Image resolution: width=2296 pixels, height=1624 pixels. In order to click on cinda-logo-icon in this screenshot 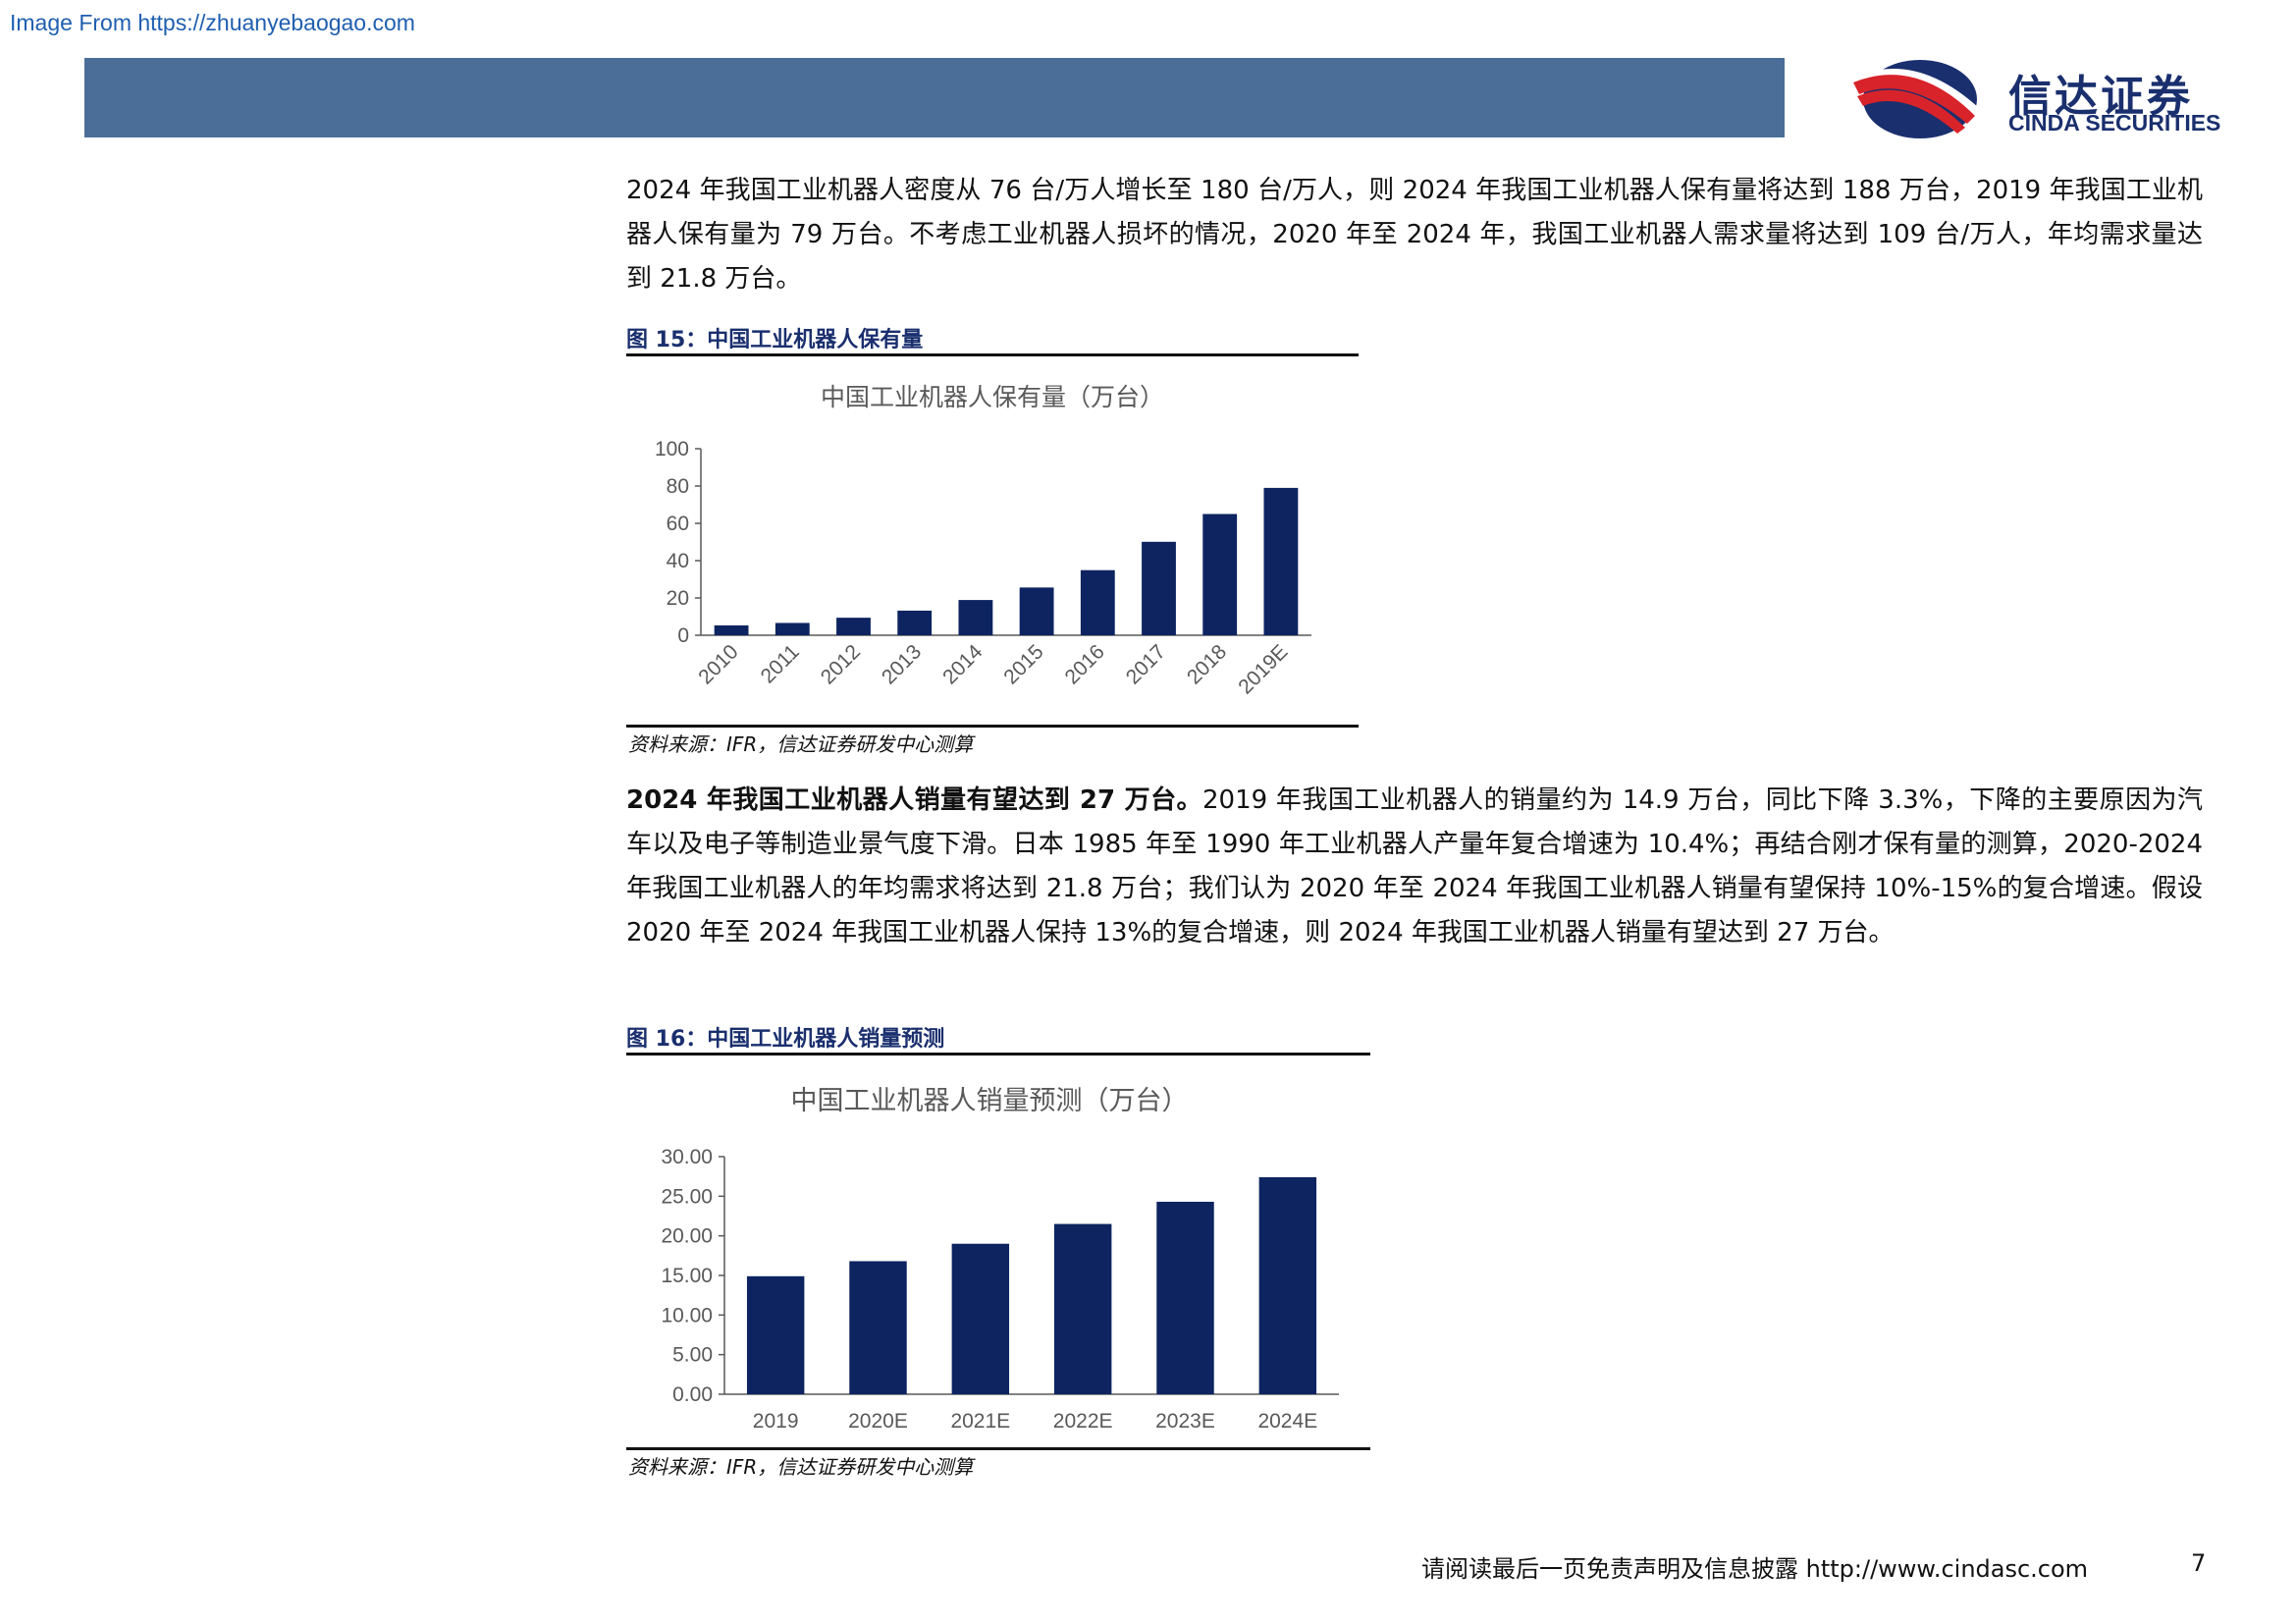, I will do `click(1915, 99)`.